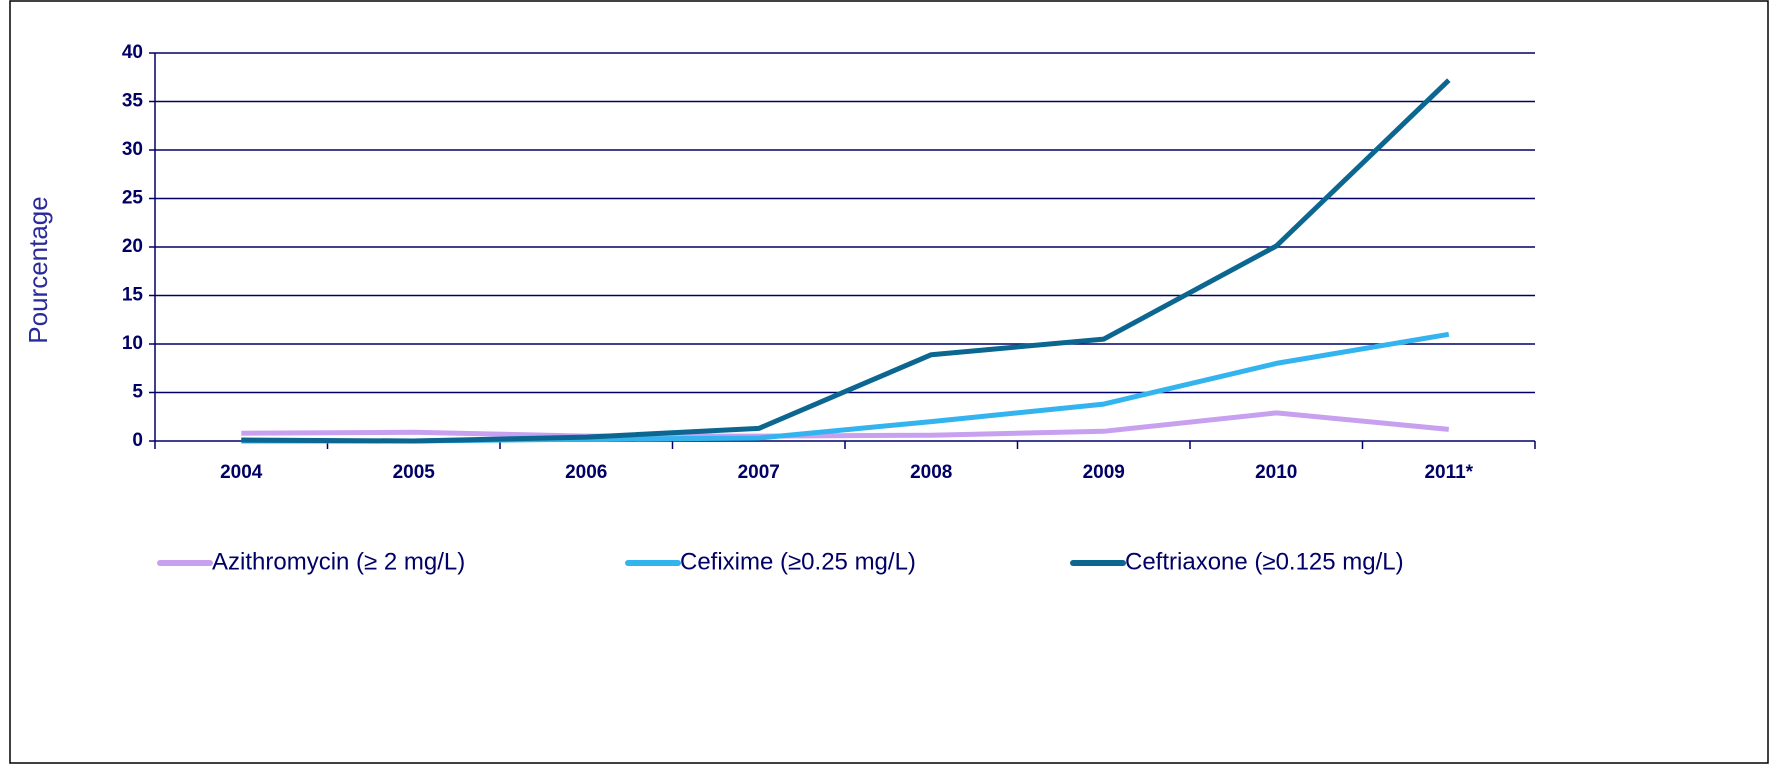  Describe the element at coordinates (586, 472) in the screenshot. I see `x-tick-label: 2006` at that location.